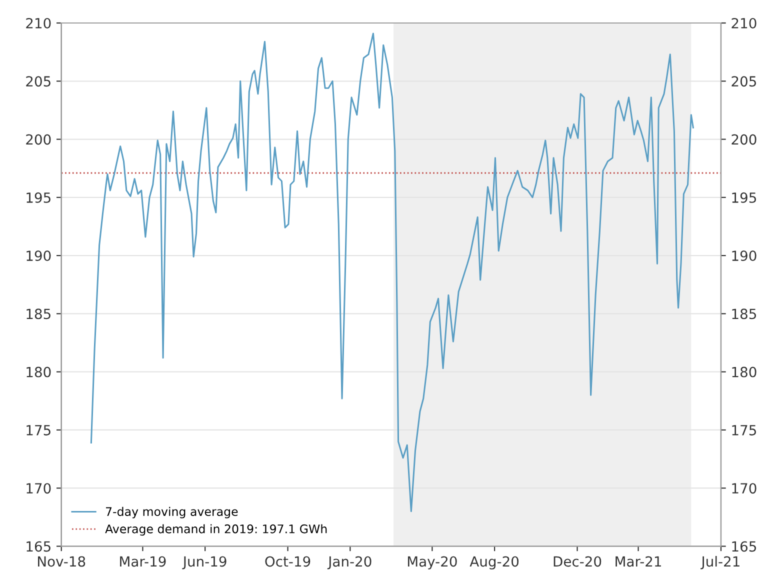  What do you see at coordinates (494, 563) in the screenshot?
I see `x-tick-label: Aug-20` at bounding box center [494, 563].